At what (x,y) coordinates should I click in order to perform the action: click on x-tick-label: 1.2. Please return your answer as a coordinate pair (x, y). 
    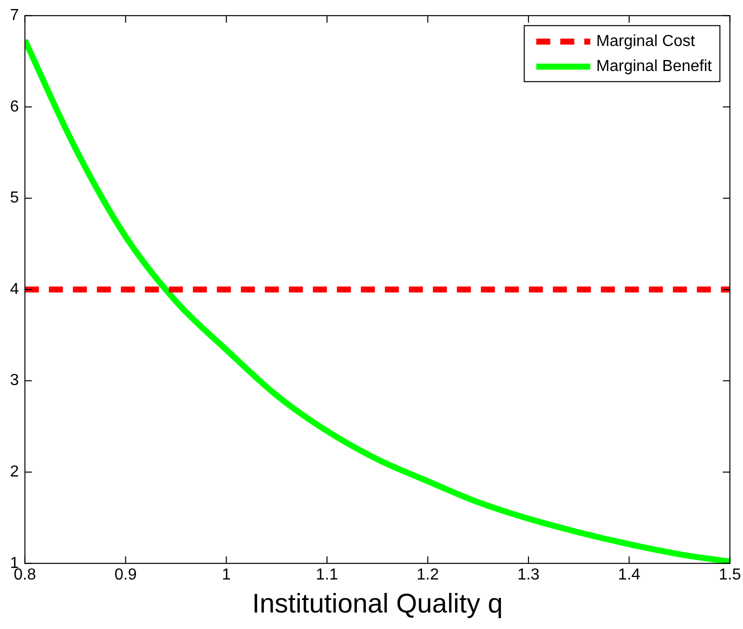
    Looking at the image, I should click on (427, 575).